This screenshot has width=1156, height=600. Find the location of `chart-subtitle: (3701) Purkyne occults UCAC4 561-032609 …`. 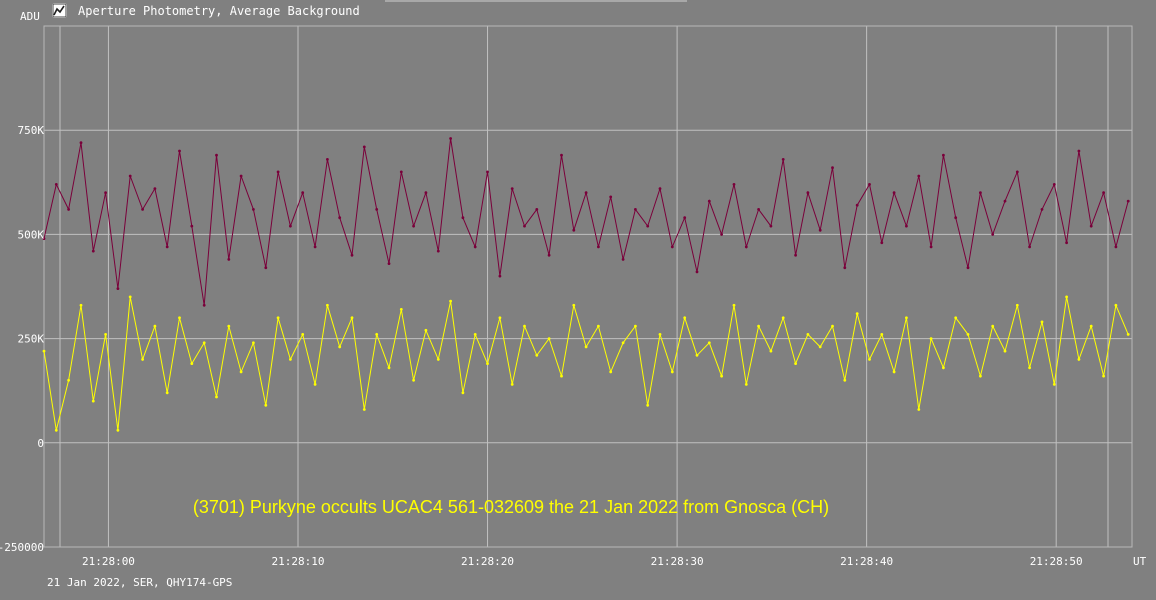

chart-subtitle: (3701) Purkyne occults UCAC4 561-032609 … is located at coordinates (511, 507).